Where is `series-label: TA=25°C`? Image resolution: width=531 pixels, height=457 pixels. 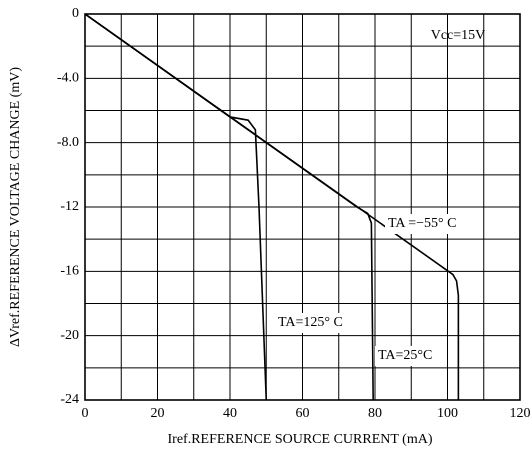 series-label: TA=25°C is located at coordinates (405, 355).